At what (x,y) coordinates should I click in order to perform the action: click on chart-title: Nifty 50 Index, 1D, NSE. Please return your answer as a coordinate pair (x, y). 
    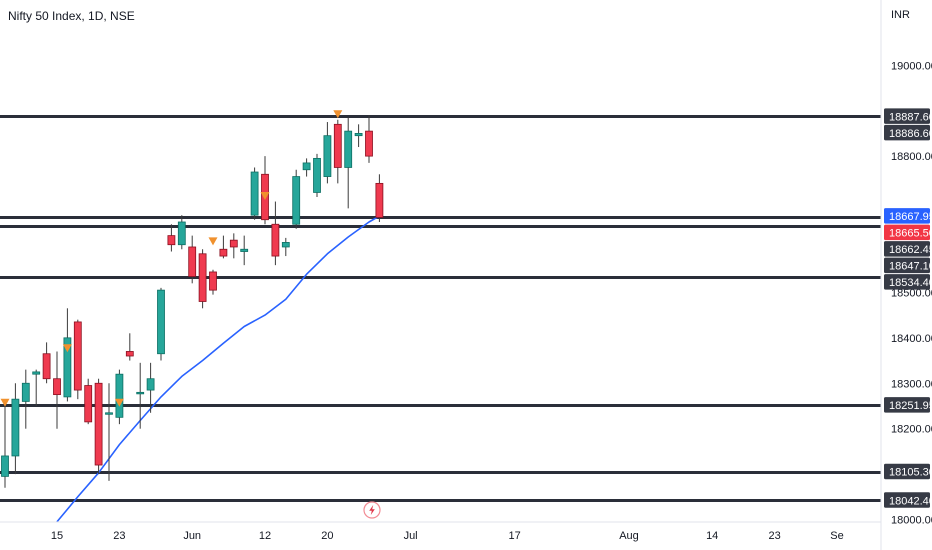
    Looking at the image, I should click on (71, 16).